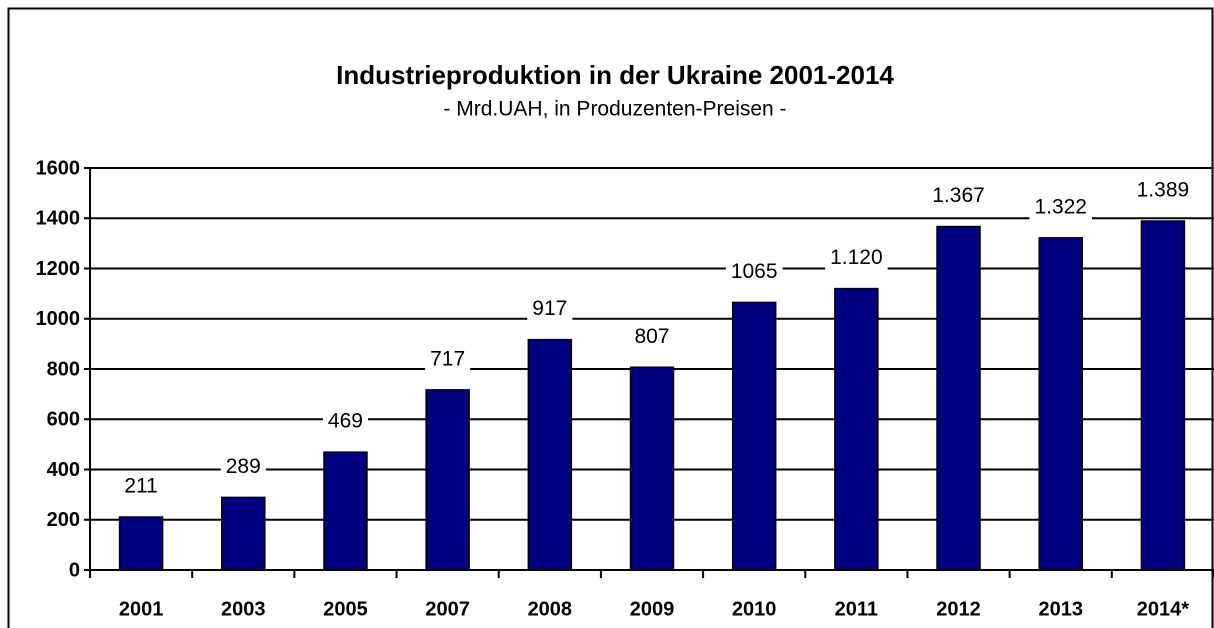 This screenshot has width=1214, height=628. What do you see at coordinates (243, 609) in the screenshot?
I see `x-tick-label: 2003` at bounding box center [243, 609].